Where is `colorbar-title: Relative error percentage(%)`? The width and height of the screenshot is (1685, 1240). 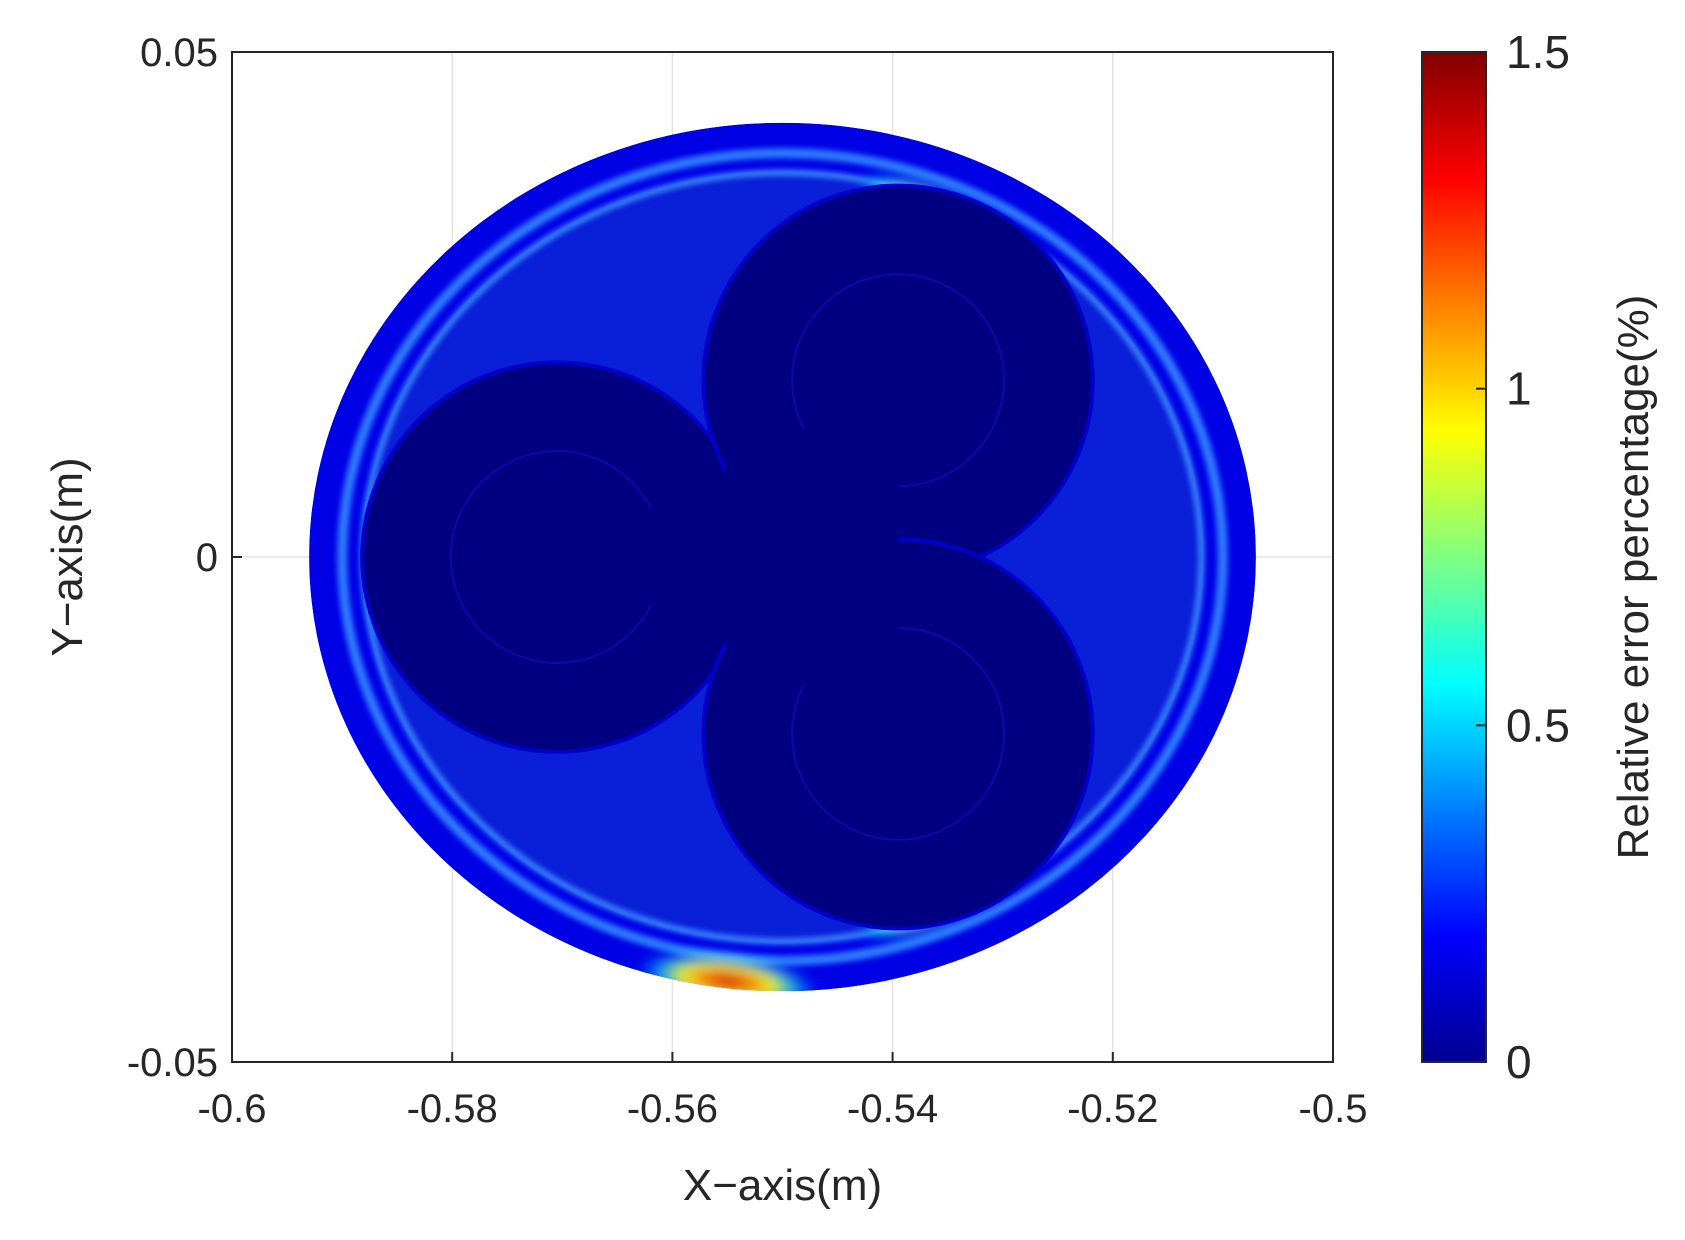
colorbar-title: Relative error percentage(%) is located at coordinates (1633, 577).